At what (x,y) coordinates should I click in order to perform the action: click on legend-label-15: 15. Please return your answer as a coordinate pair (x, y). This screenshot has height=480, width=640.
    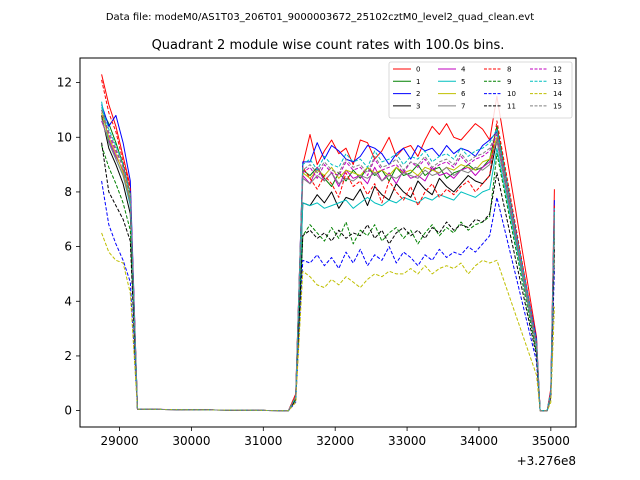
    Looking at the image, I should click on (557, 106).